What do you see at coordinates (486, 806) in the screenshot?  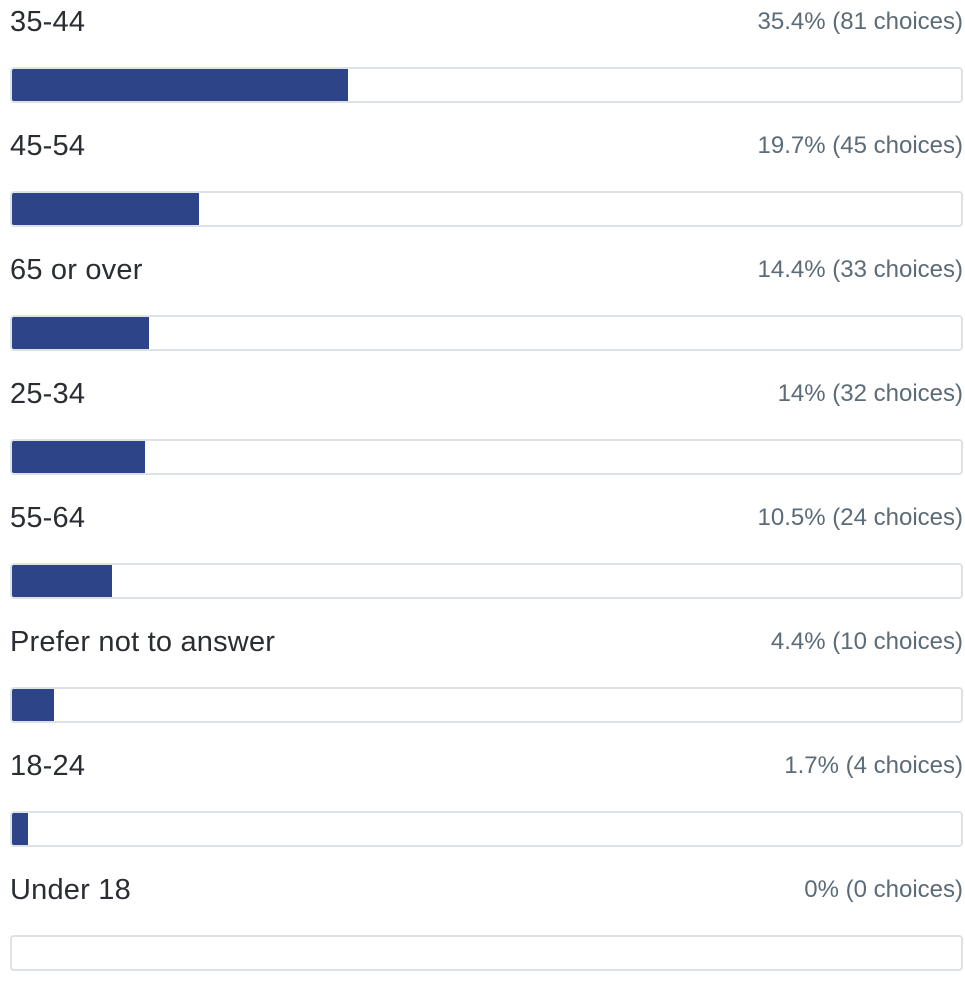 I see `result-row: 18-24 1.7% (4 choices)` at bounding box center [486, 806].